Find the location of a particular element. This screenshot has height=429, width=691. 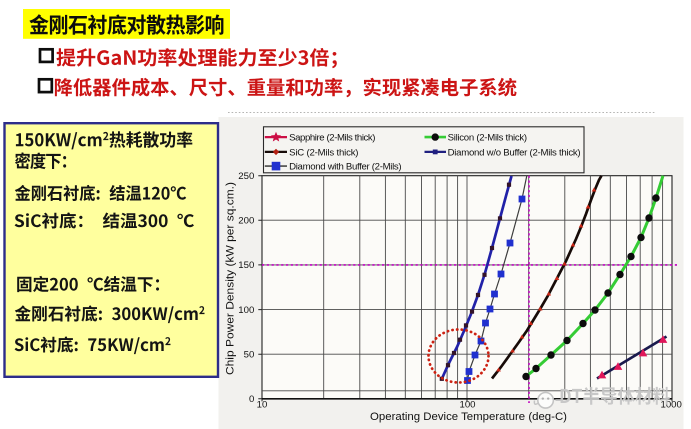

svg-text:Chip Power Density (kW per sq.: Chip Power Density (kW per sq.cm.) is located at coordinates (231, 278).